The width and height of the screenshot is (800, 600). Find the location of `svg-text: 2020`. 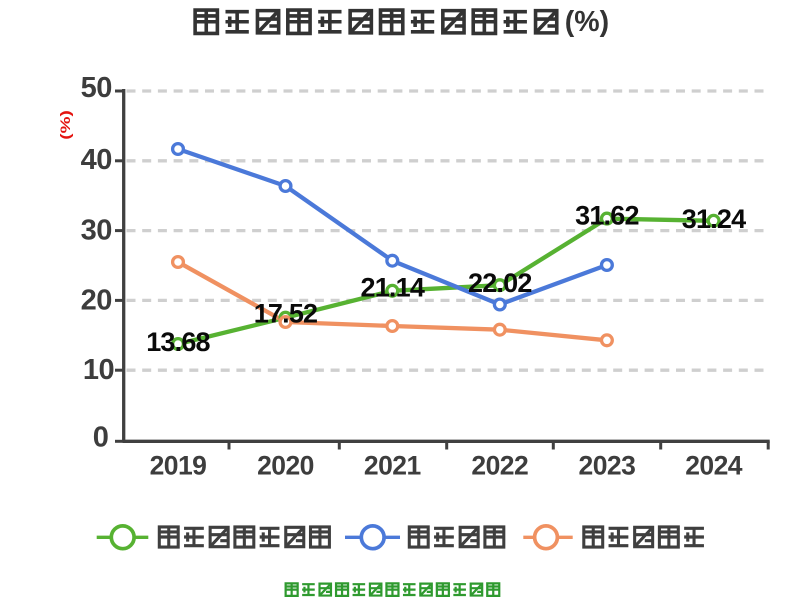

svg-text: 2020 is located at coordinates (285, 466).